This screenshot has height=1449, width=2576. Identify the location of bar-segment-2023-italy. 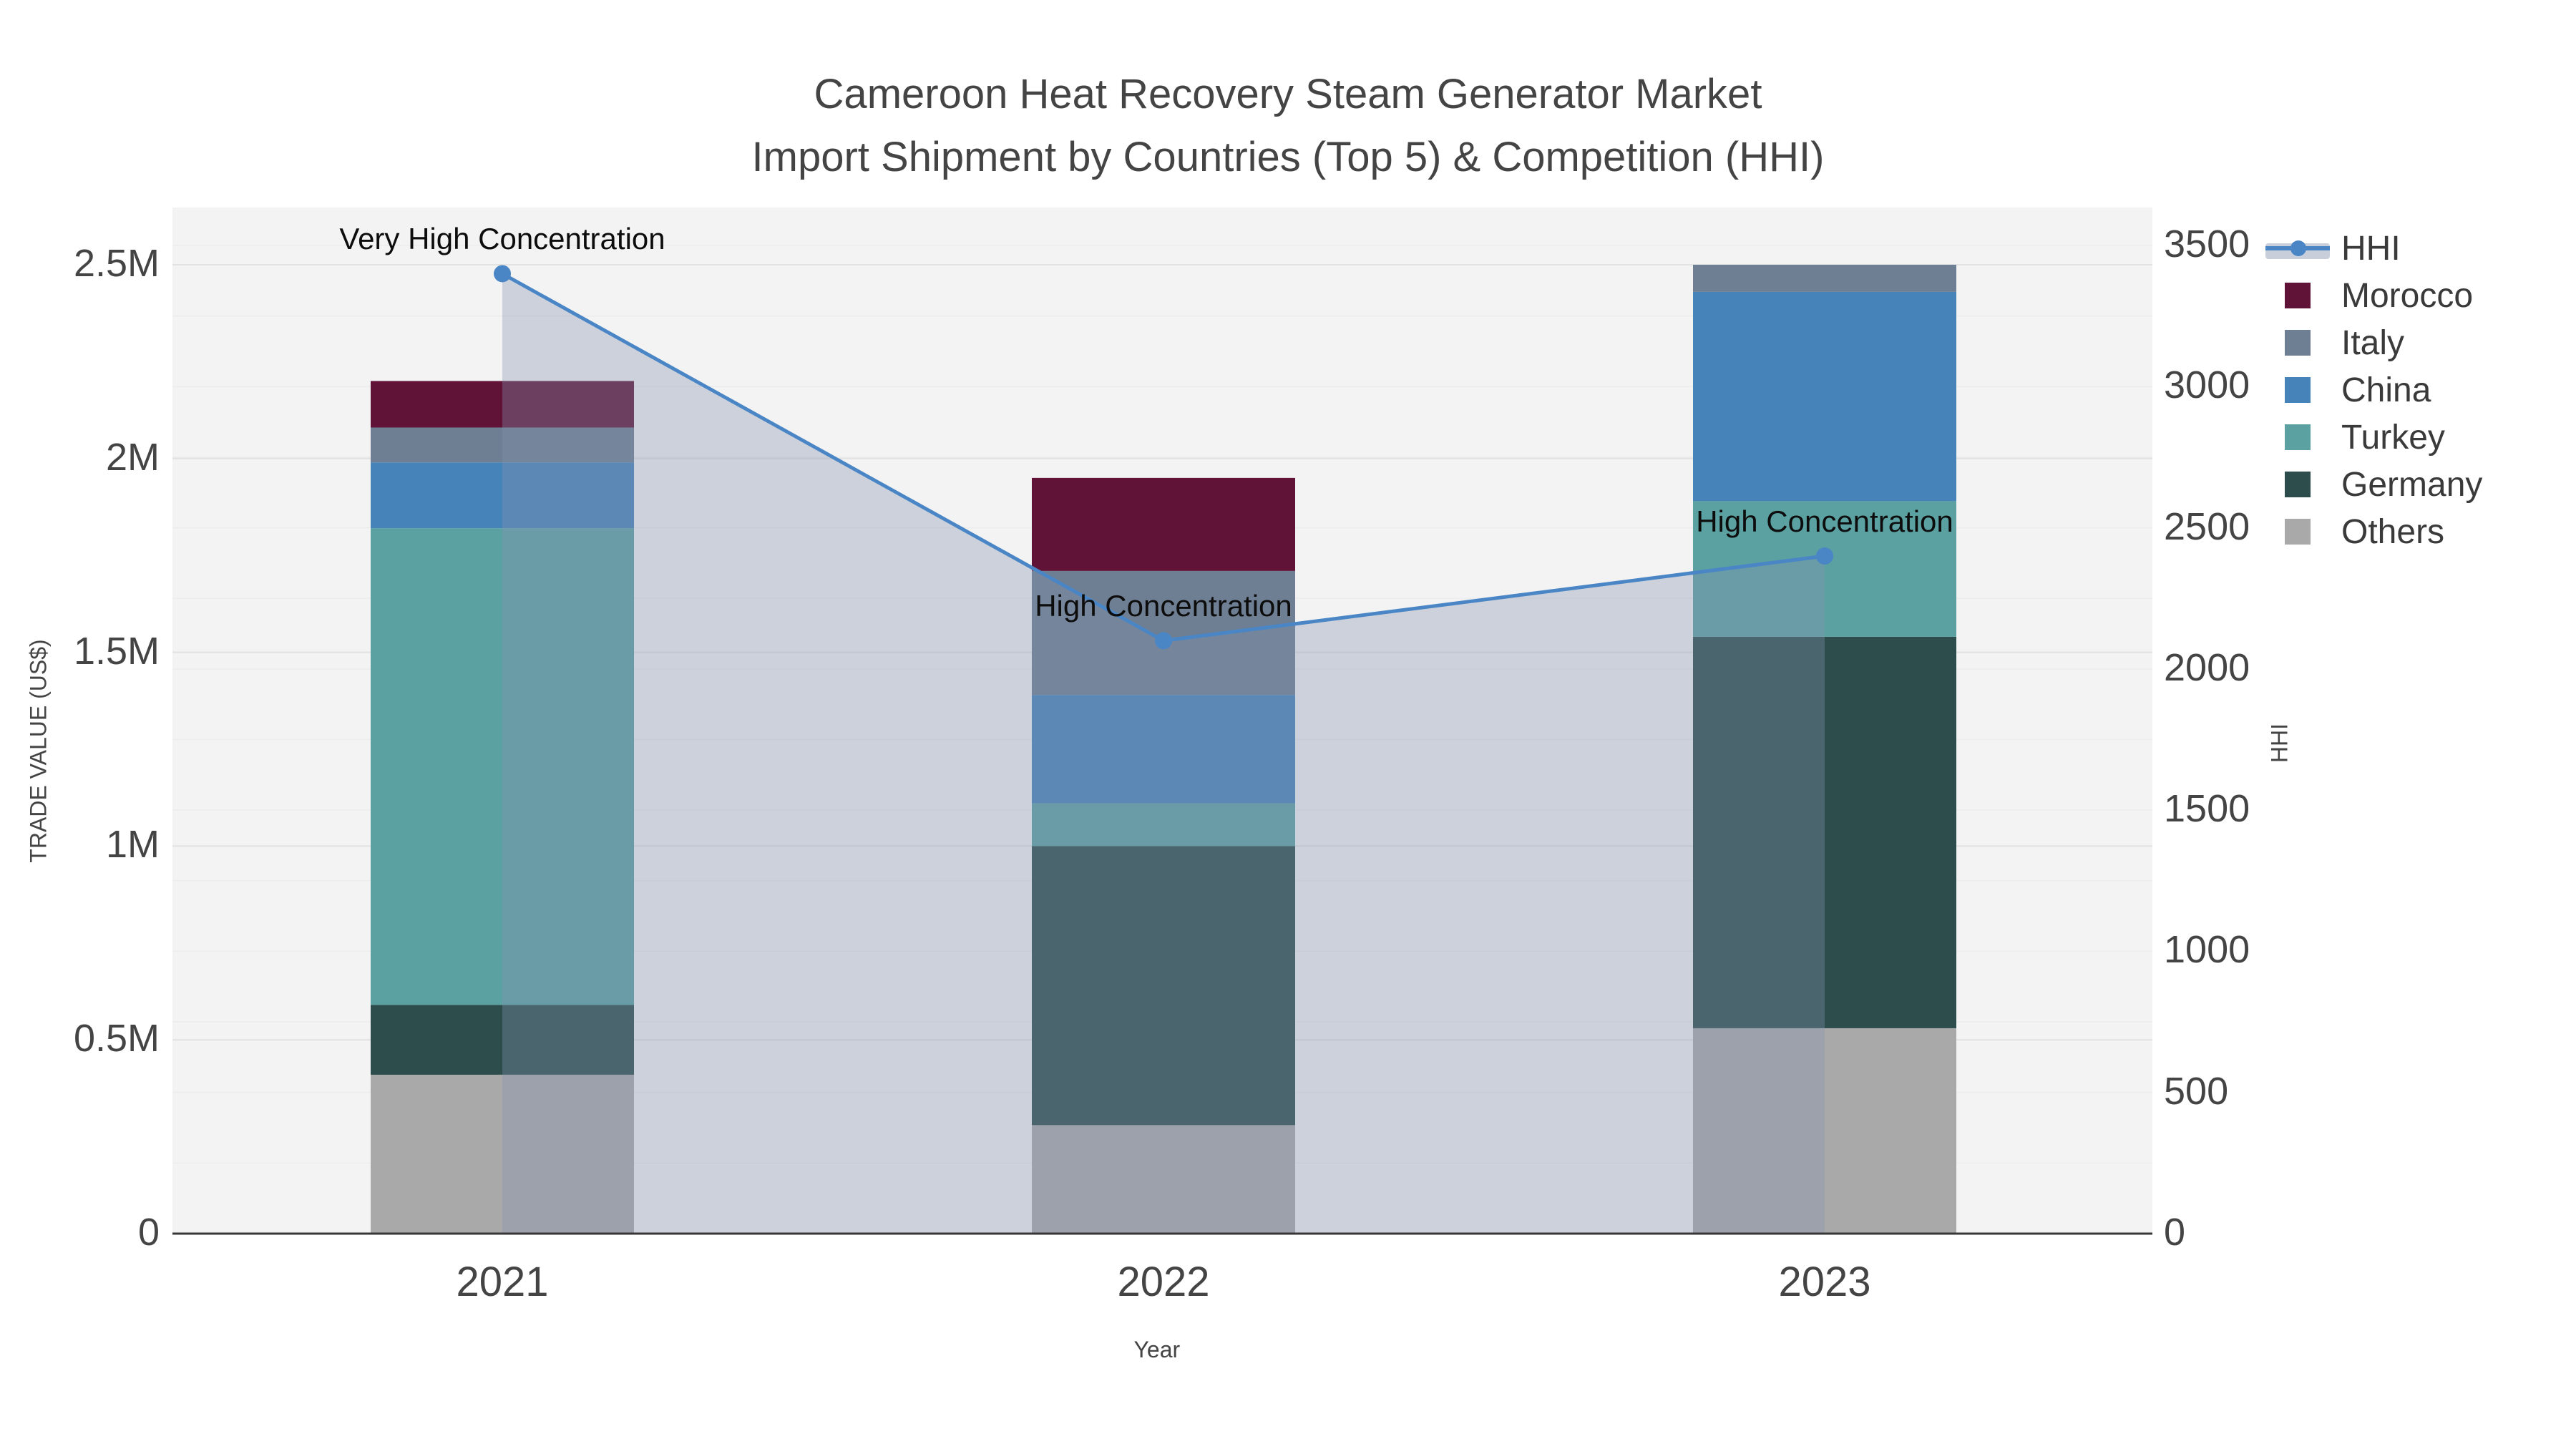
(1824, 278).